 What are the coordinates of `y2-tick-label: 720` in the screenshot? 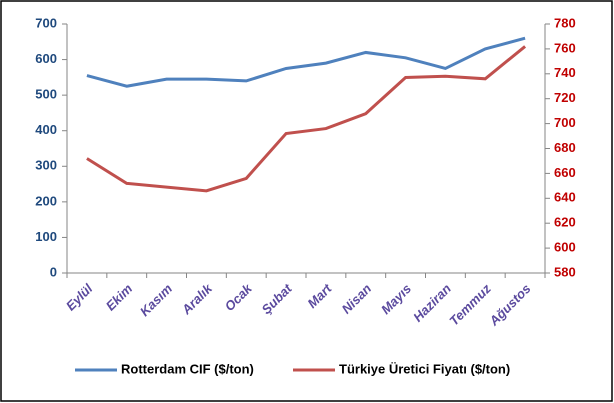 It's located at (565, 97).